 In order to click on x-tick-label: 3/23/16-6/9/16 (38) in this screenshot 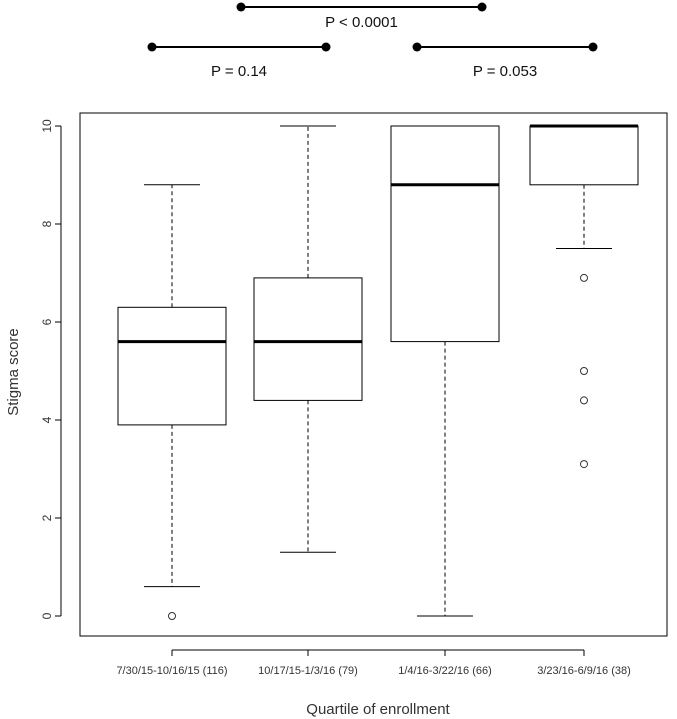, I will do `click(584, 671)`.